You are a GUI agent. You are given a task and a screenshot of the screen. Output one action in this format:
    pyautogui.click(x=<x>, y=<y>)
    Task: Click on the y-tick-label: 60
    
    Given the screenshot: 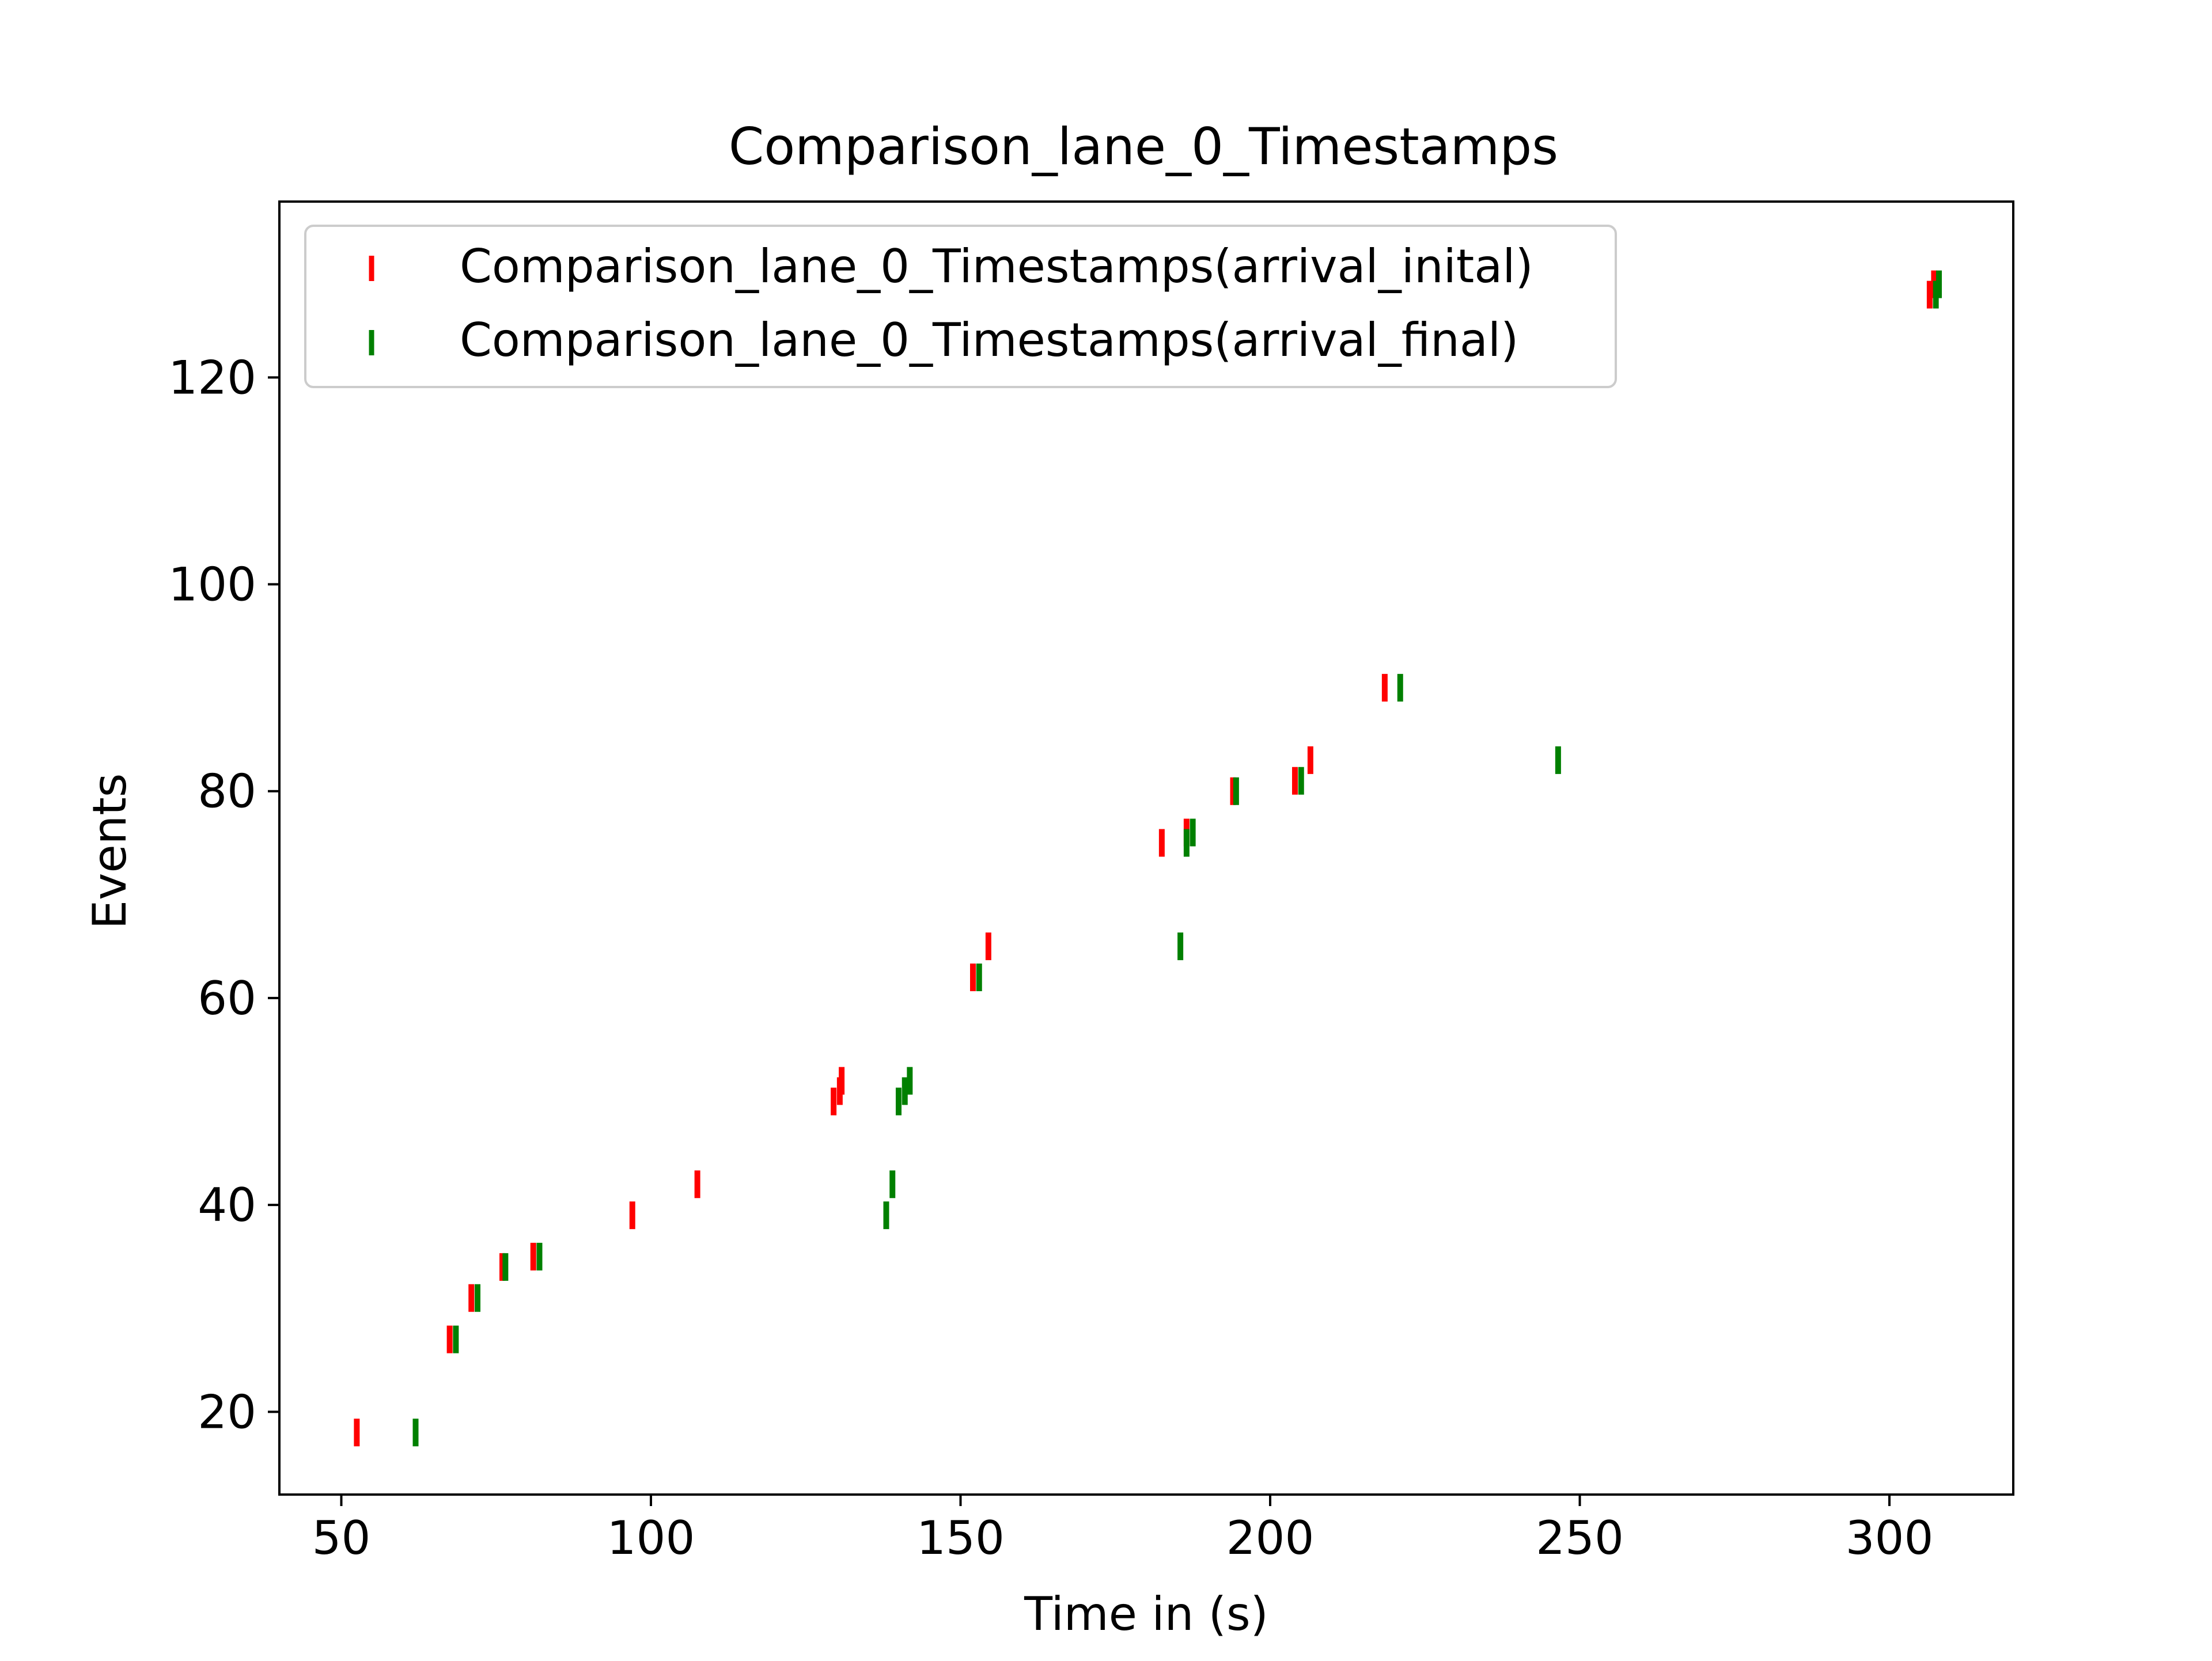 What is the action you would take?
    pyautogui.click(x=227, y=998)
    